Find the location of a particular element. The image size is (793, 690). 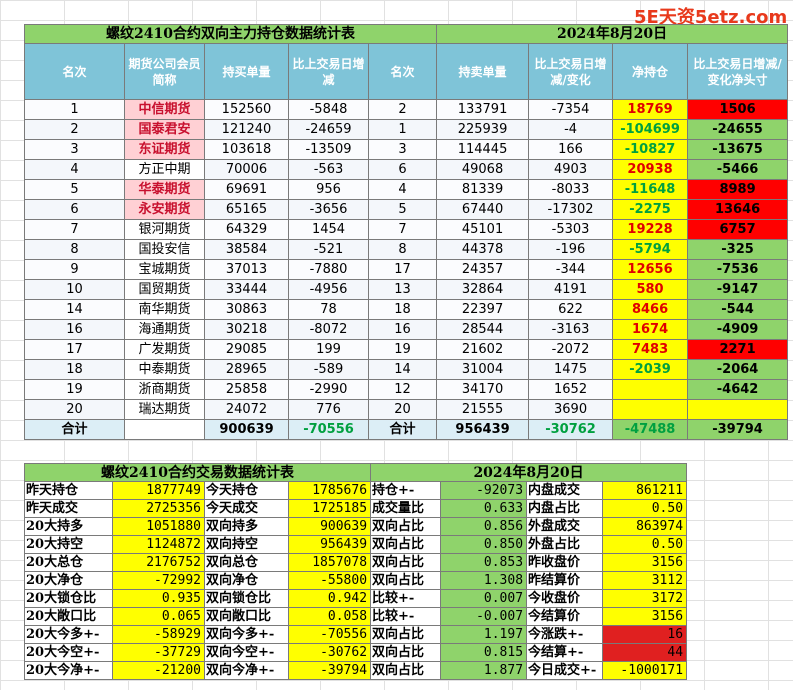

value-cell: -0.007 is located at coordinates (484, 616).